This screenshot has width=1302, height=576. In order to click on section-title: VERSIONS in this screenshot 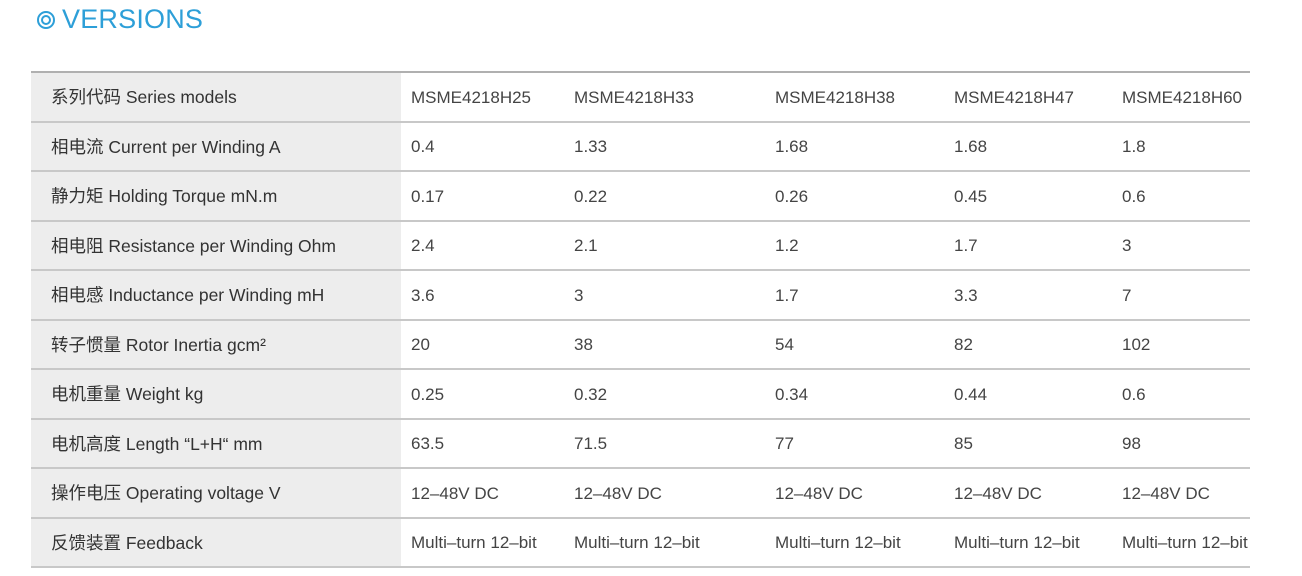, I will do `click(119, 19)`.